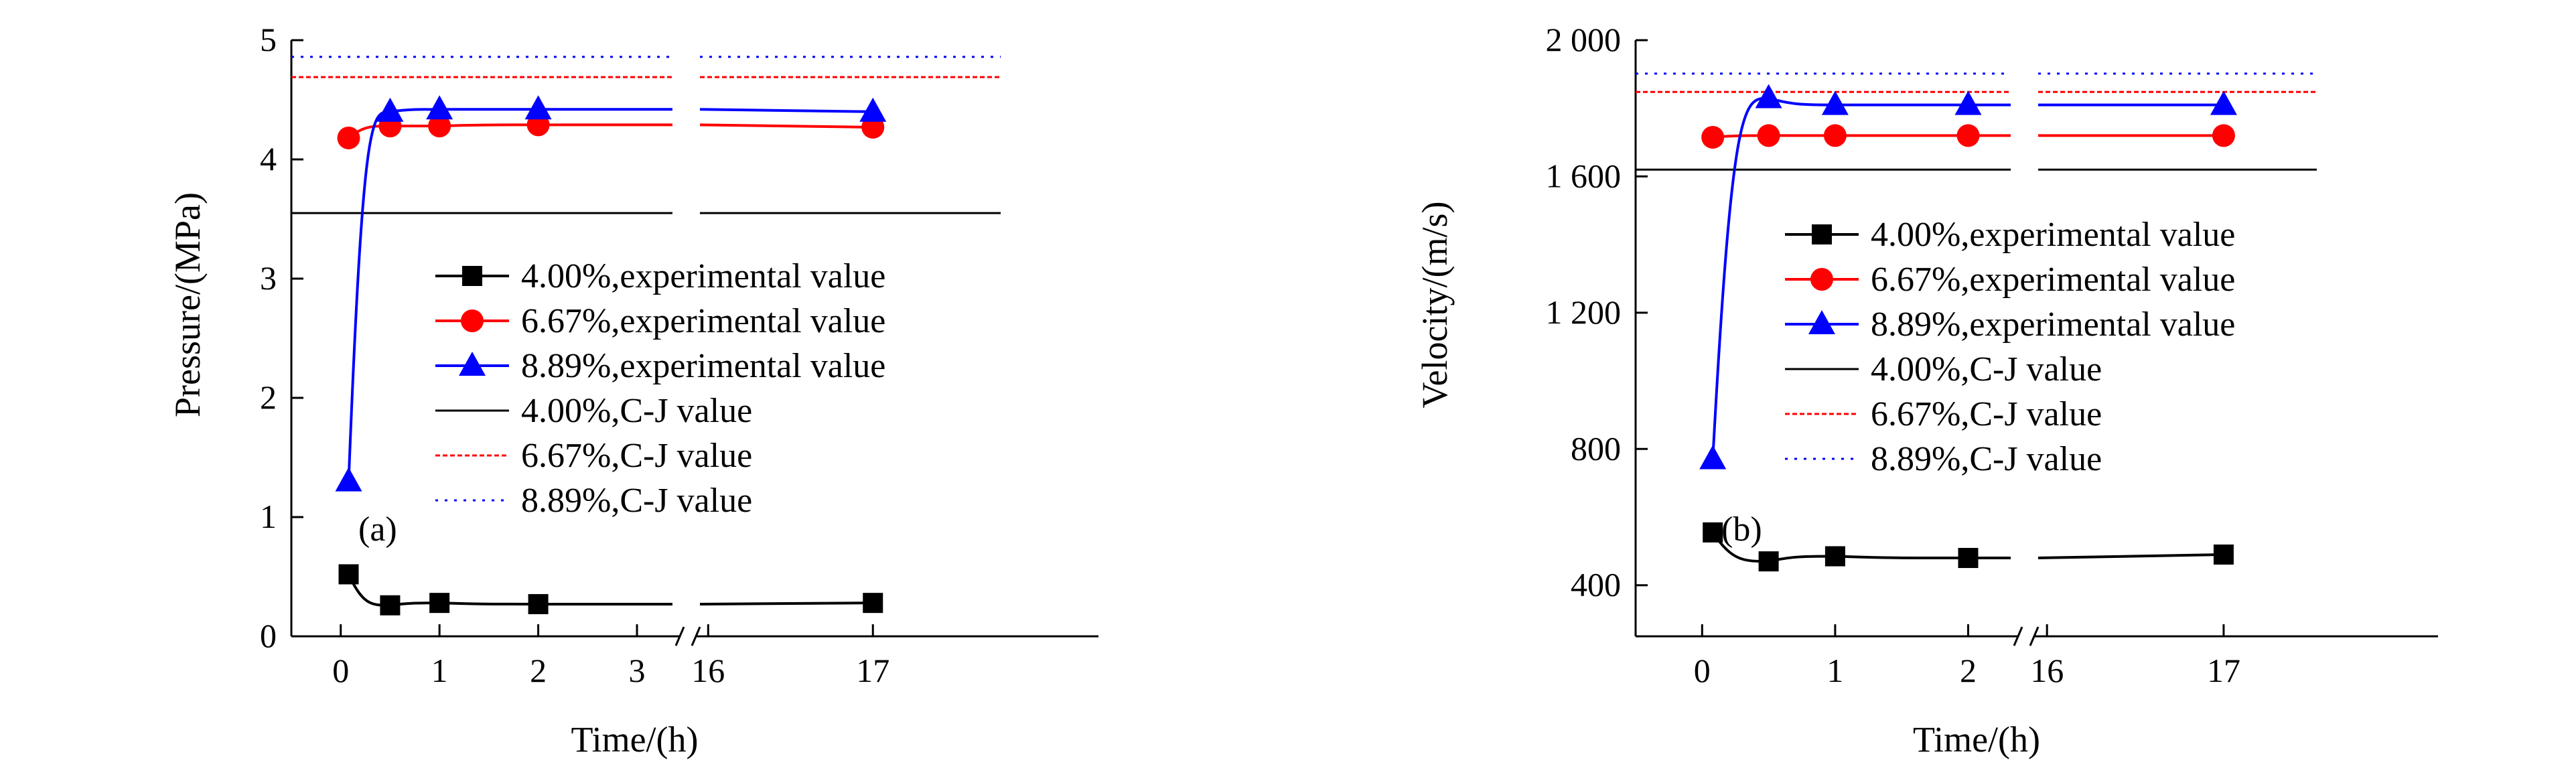  What do you see at coordinates (637, 670) in the screenshot?
I see `x-tick-label: 3` at bounding box center [637, 670].